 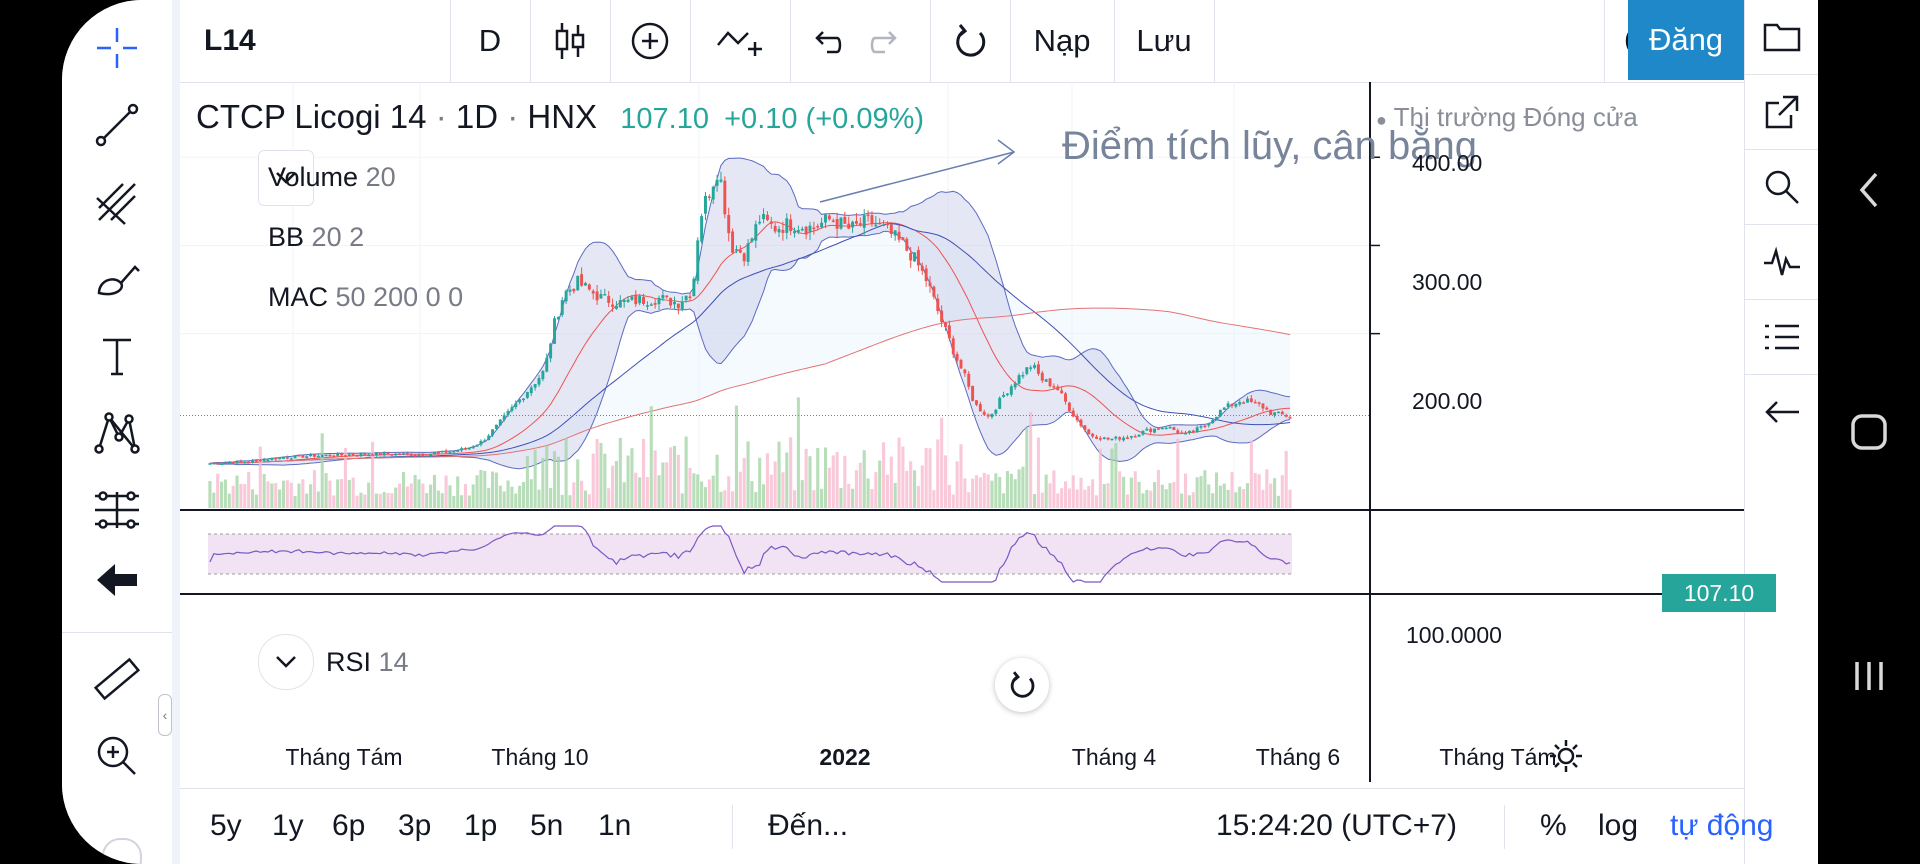 What do you see at coordinates (1781, 187) in the screenshot?
I see `search-icon` at bounding box center [1781, 187].